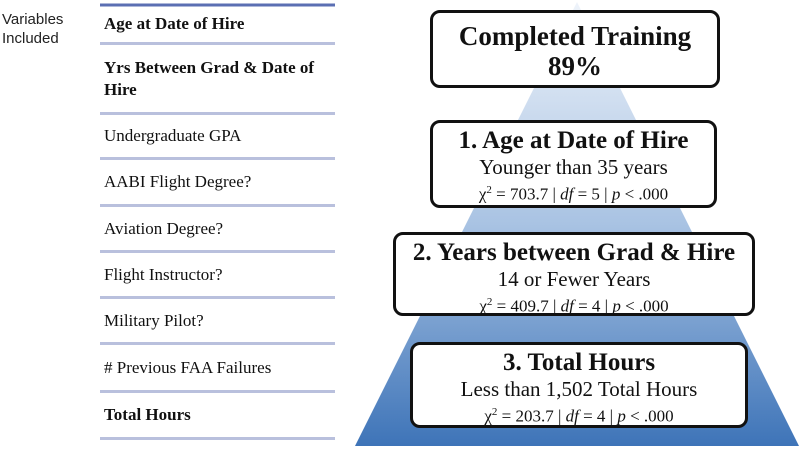 Image resolution: width=799 pixels, height=449 pixels. I want to click on variable-row: Total Hours, so click(217, 416).